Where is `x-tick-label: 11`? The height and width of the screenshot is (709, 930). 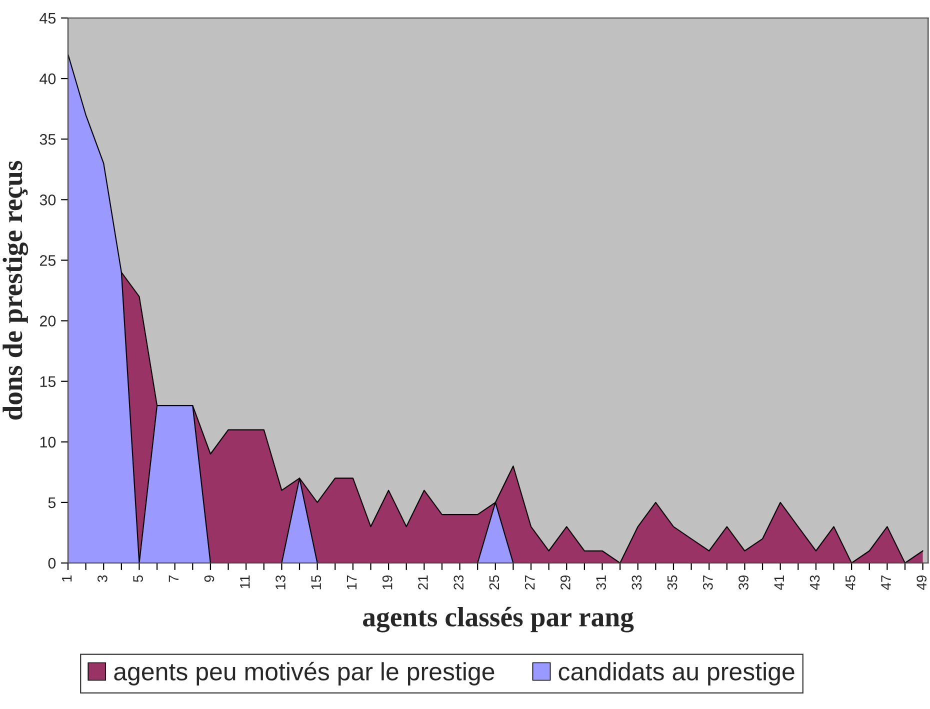
x-tick-label: 11 is located at coordinates (245, 581).